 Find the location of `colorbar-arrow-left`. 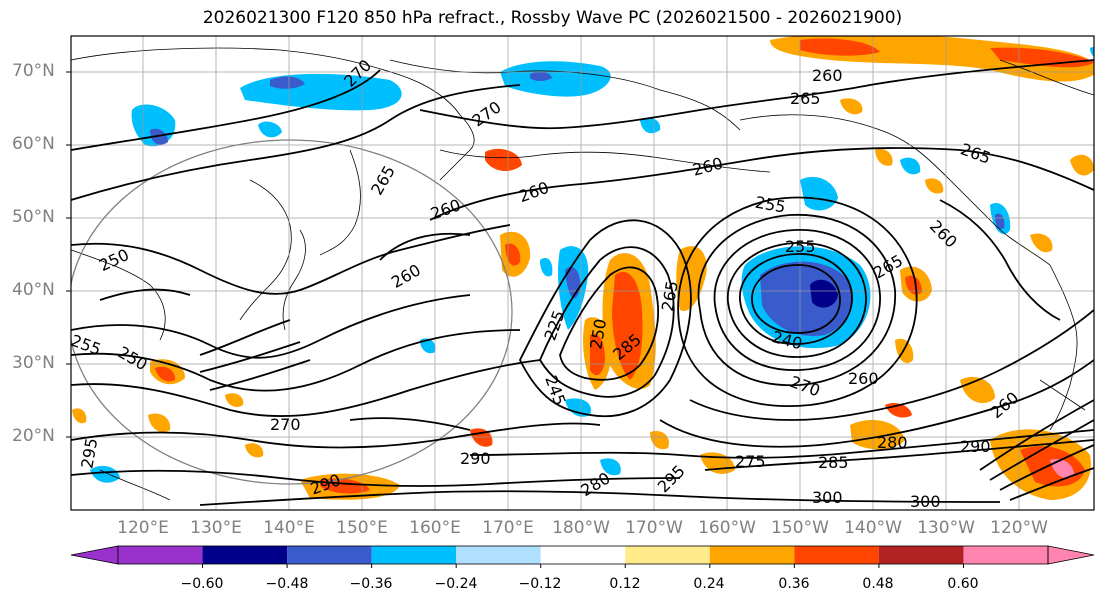

colorbar-arrow-left is located at coordinates (94, 555).